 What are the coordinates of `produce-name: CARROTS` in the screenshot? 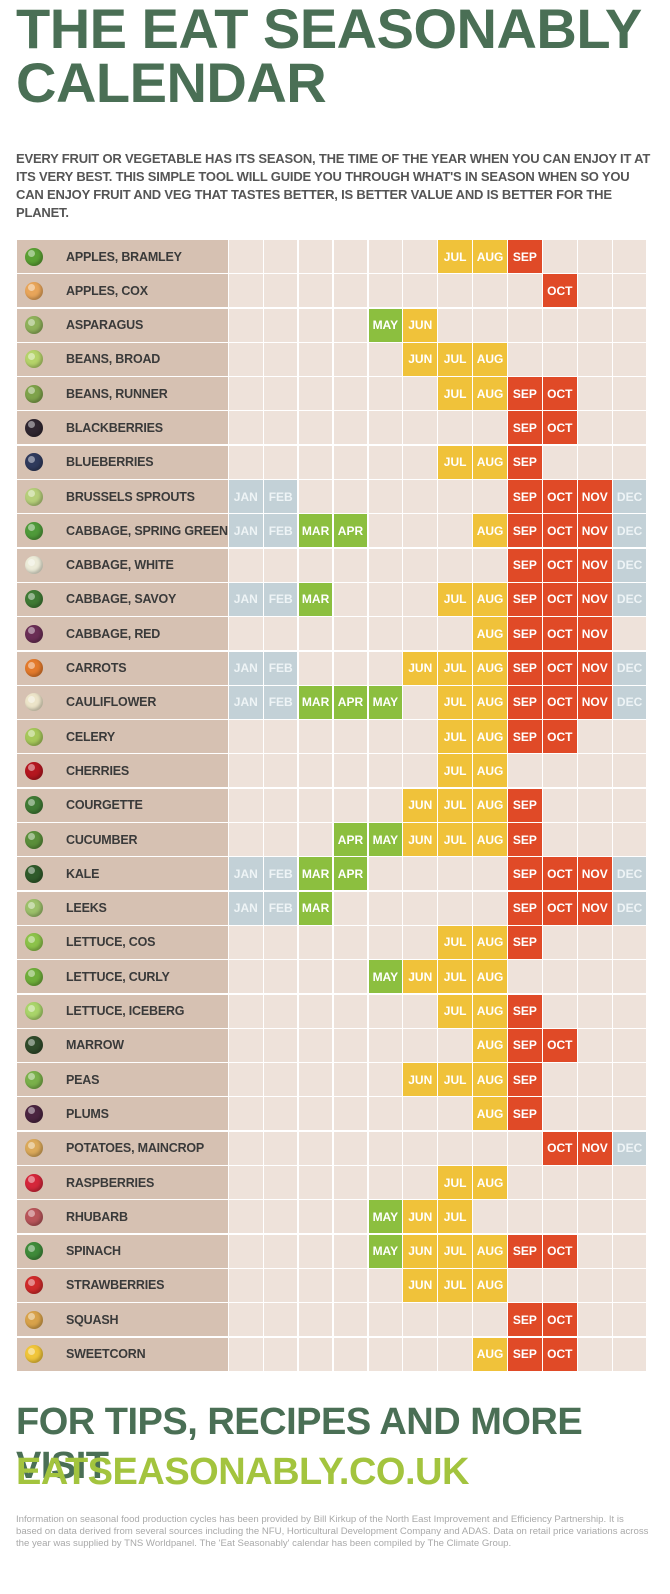 It's located at (96, 668).